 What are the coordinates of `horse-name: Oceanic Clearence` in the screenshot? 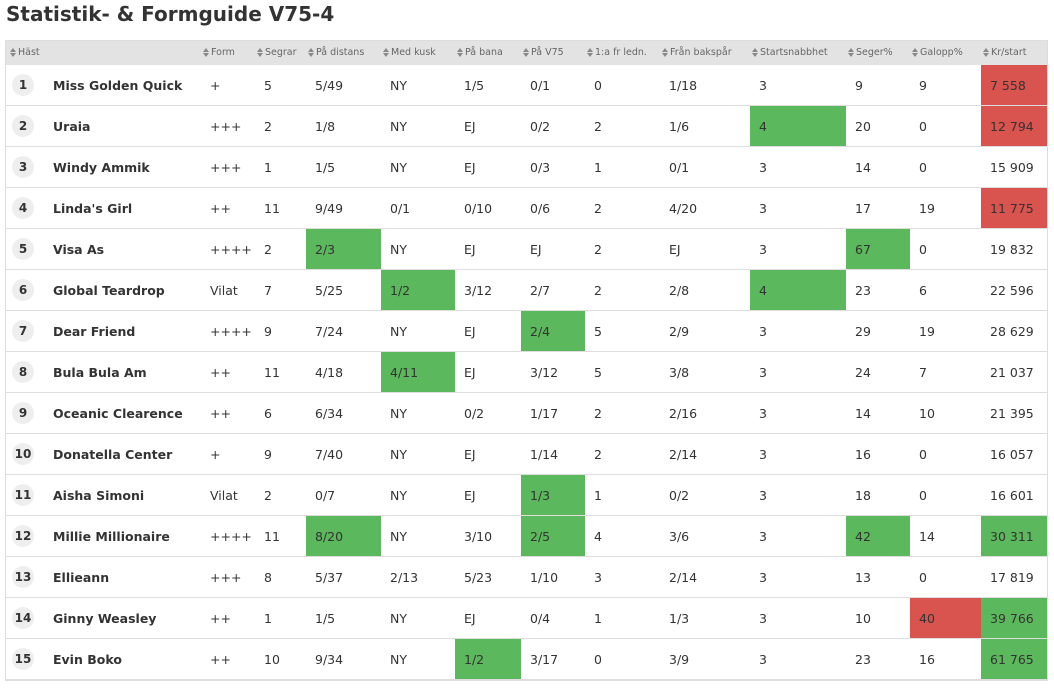 It's located at (118, 413).